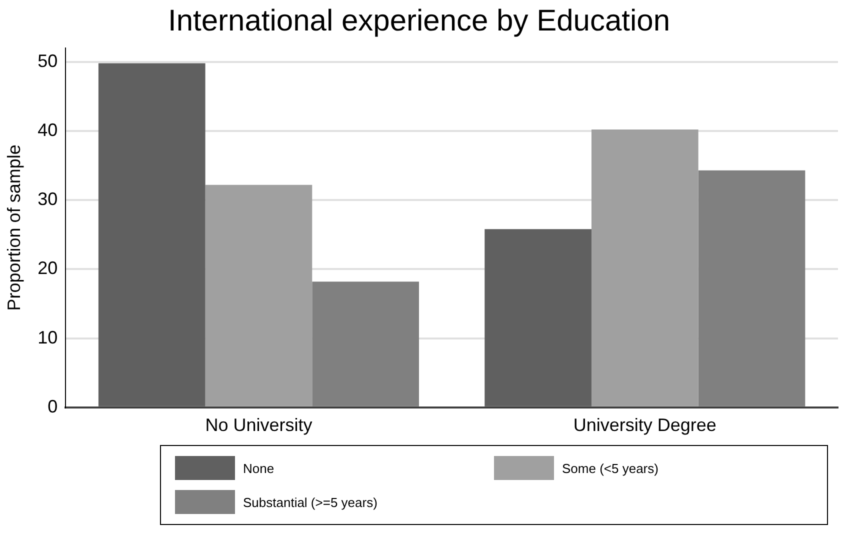  What do you see at coordinates (14, 227) in the screenshot?
I see `y-axis-title: Proportion of sample` at bounding box center [14, 227].